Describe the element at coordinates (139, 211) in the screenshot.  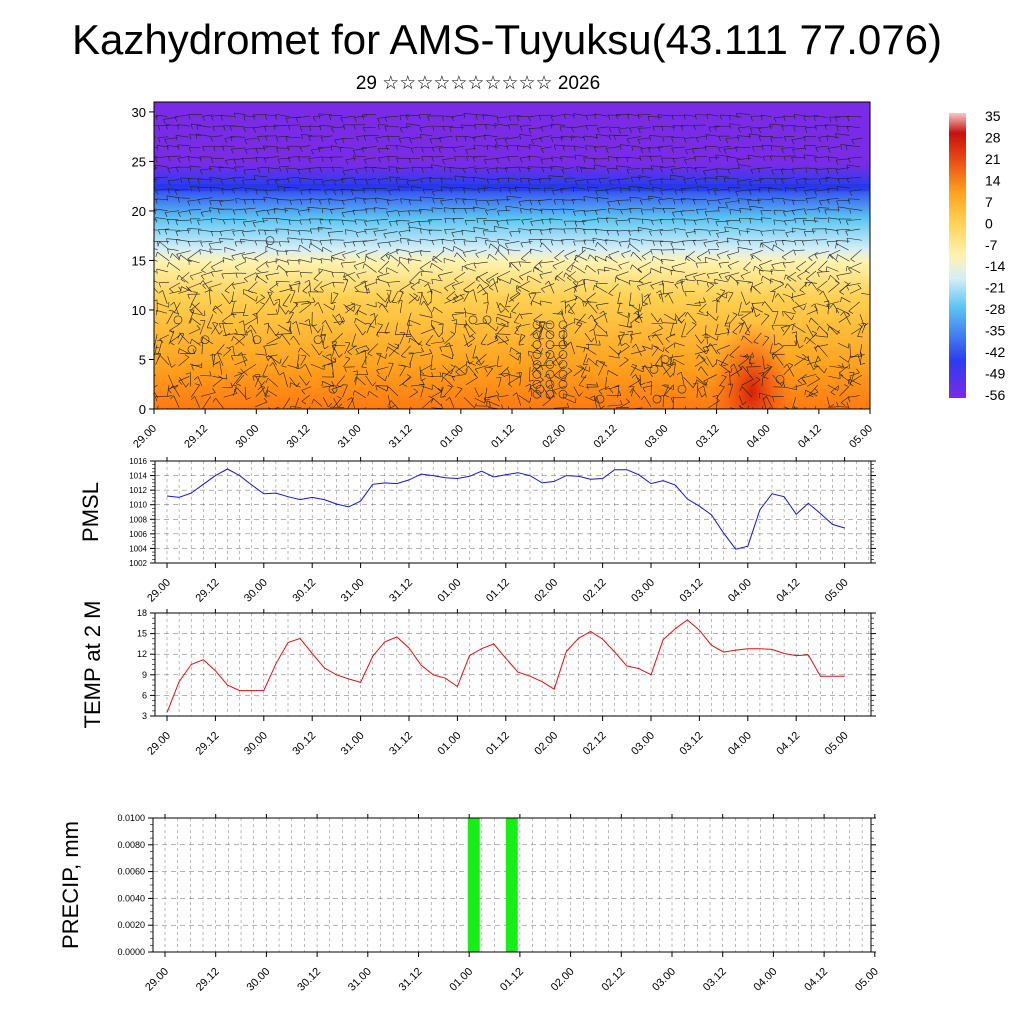
I see `y-tick-label: 20` at that location.